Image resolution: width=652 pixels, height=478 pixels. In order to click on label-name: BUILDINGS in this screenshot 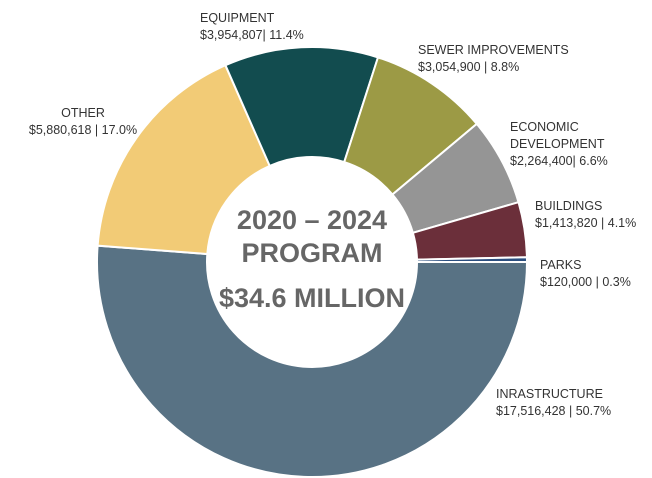, I will do `click(569, 206)`.